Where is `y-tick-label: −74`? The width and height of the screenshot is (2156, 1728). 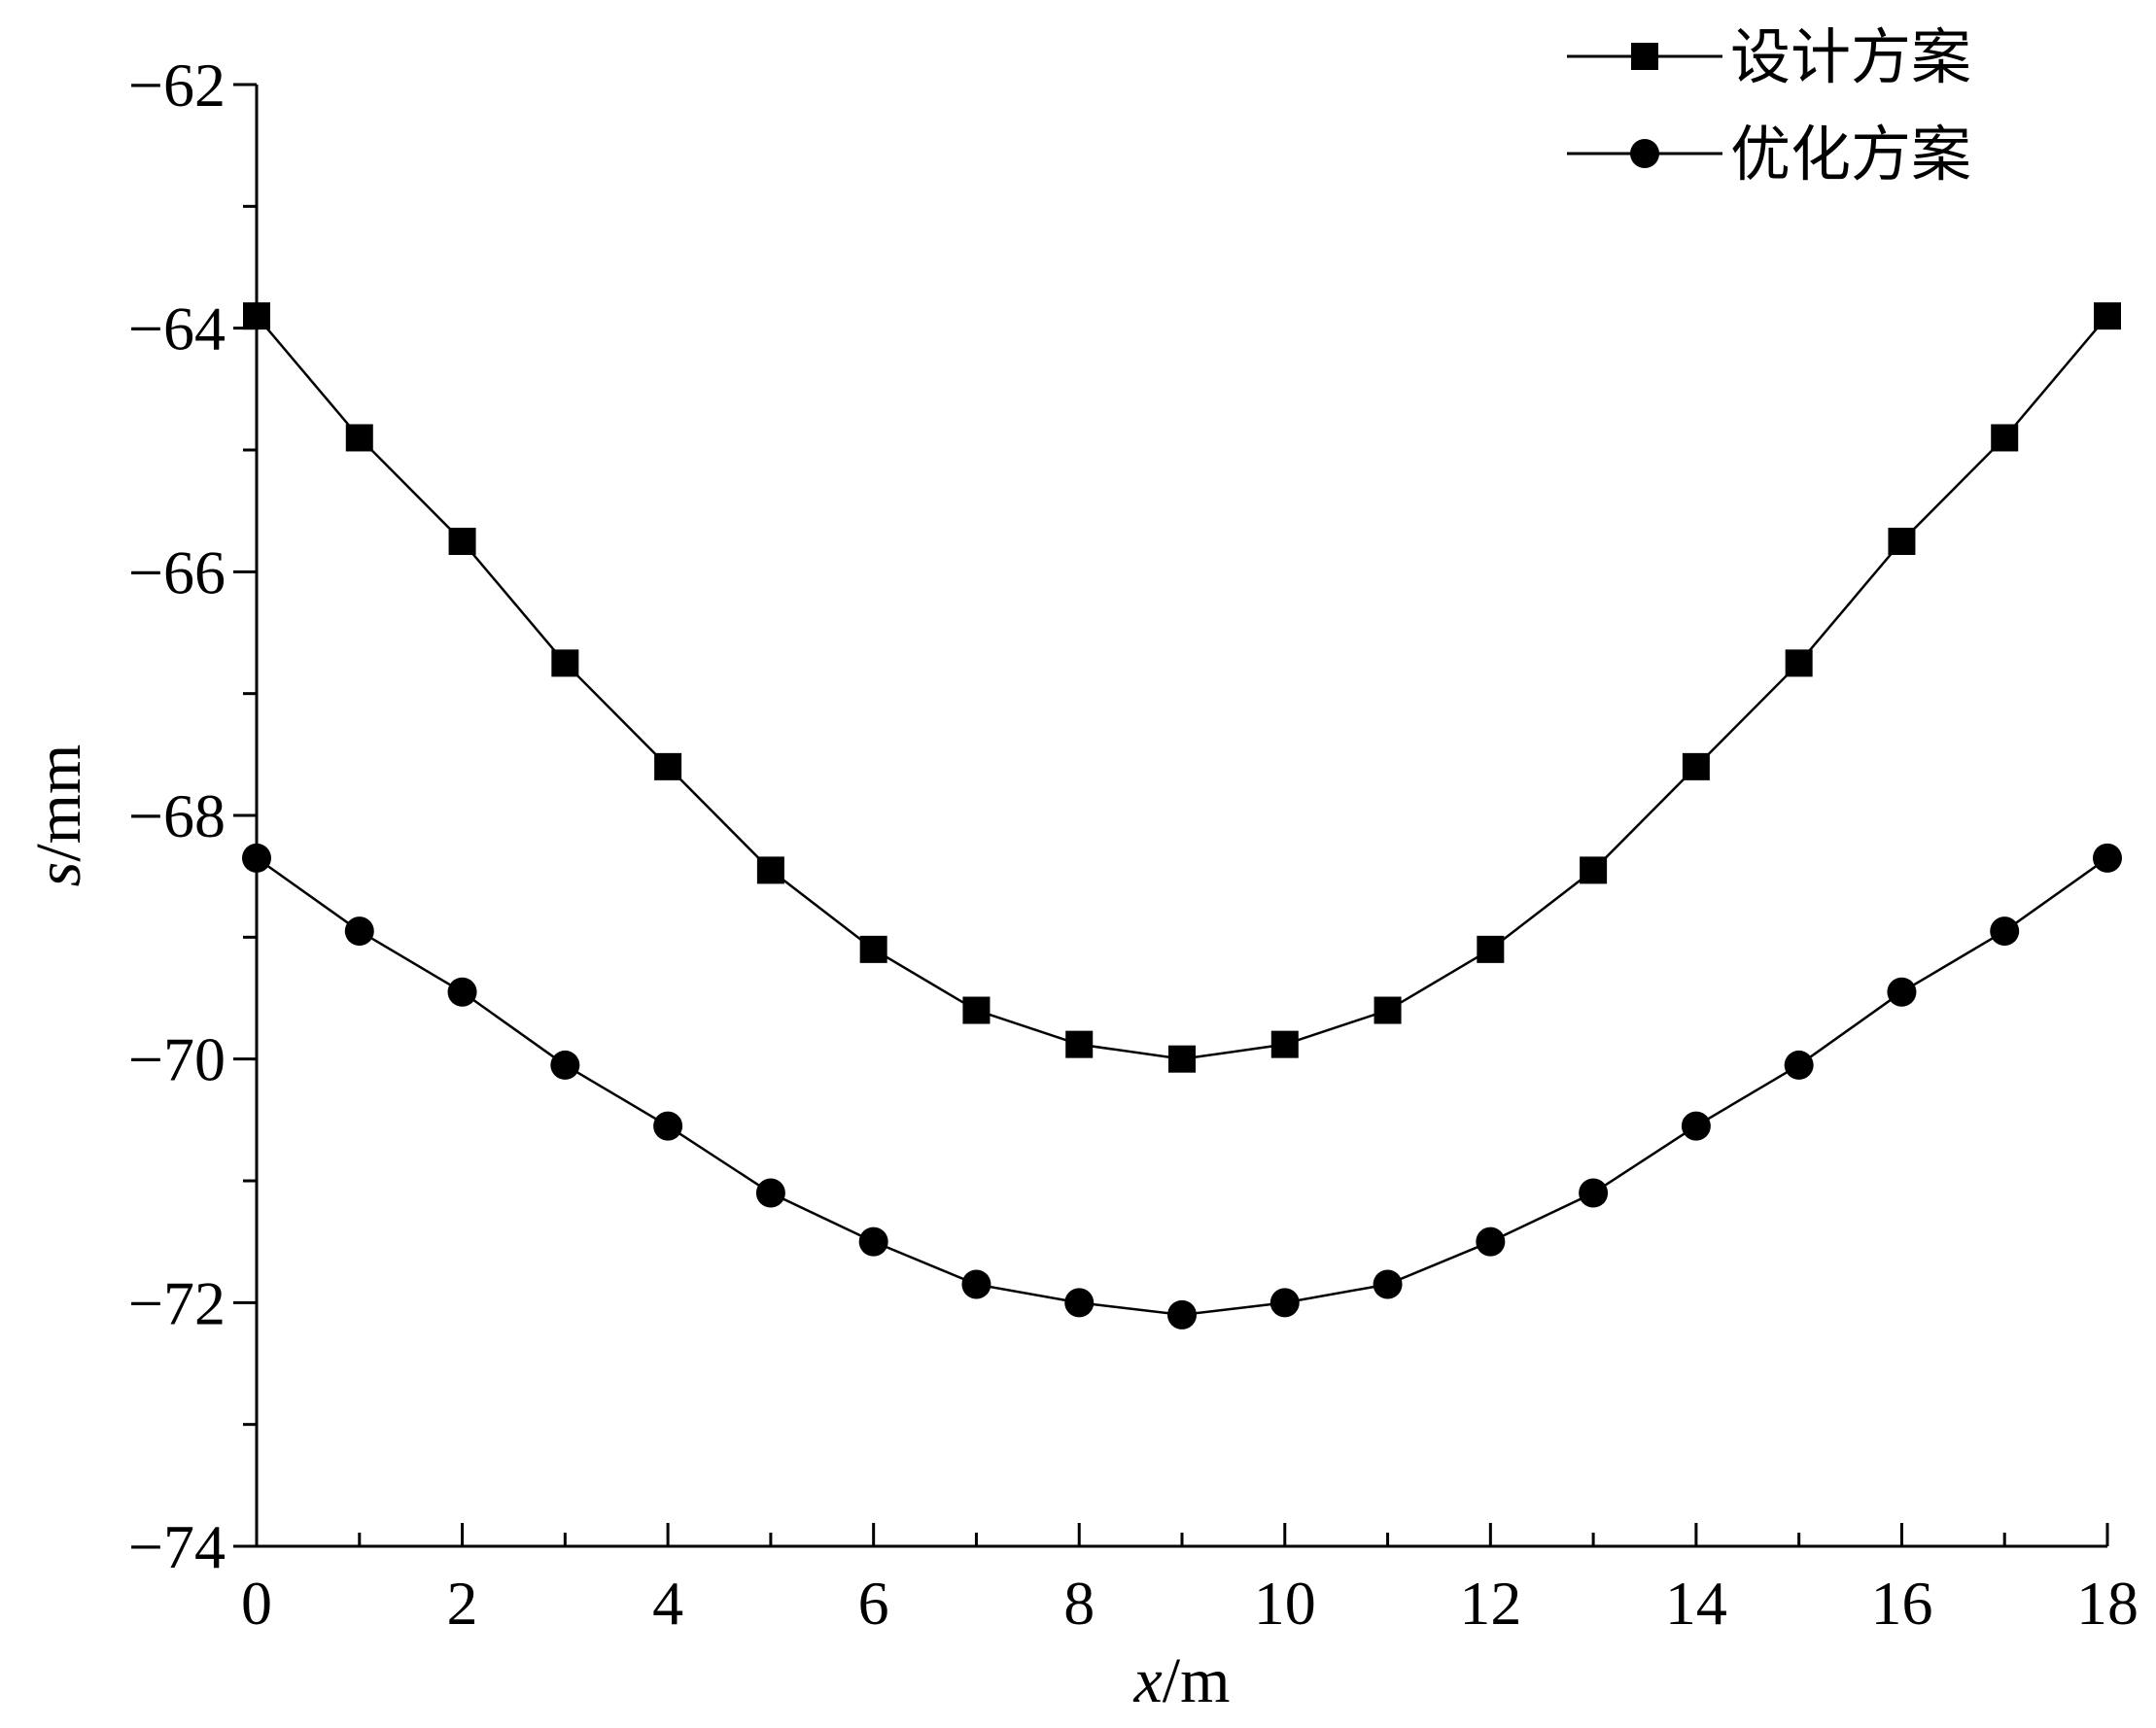 y-tick-label: −74 is located at coordinates (177, 1546).